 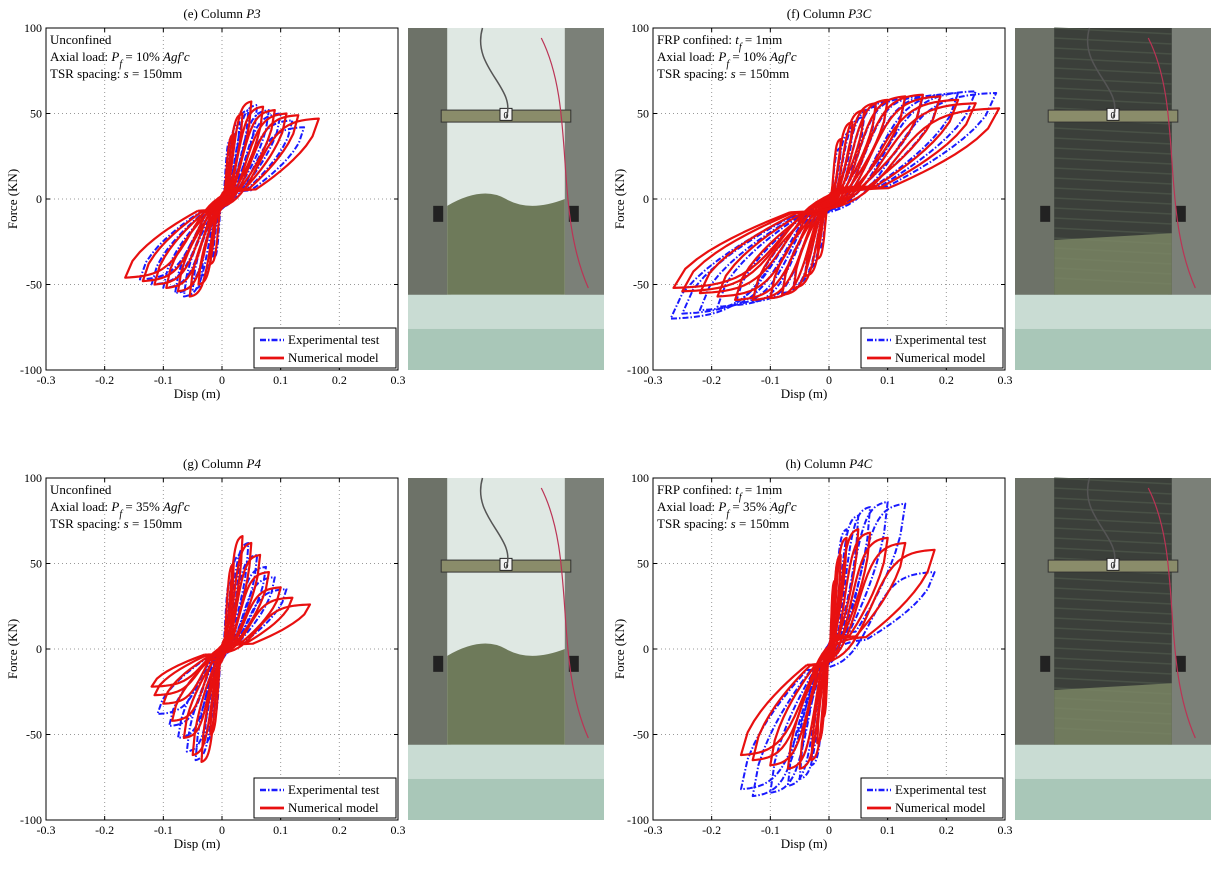 I want to click on y-axis-label: Force (KN), so click(x=619, y=649).